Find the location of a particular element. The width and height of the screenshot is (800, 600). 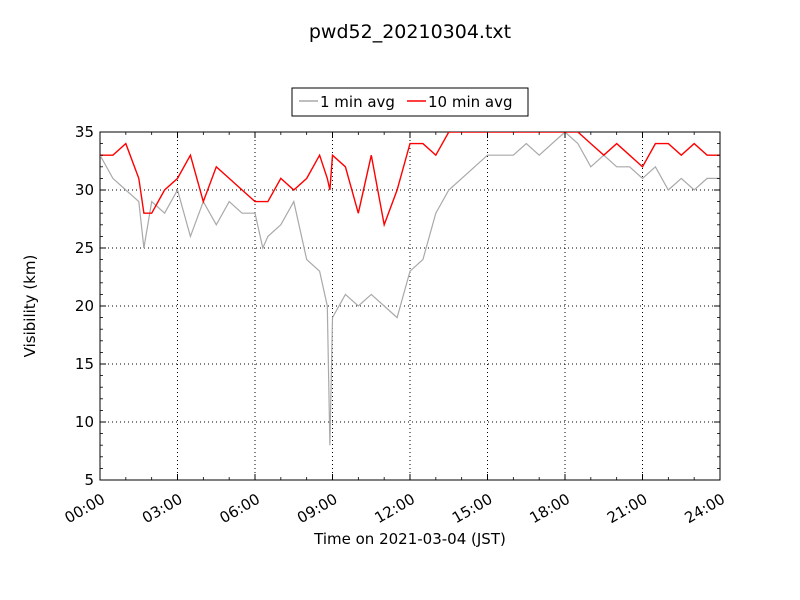

y-axis-label: Visibility (km) is located at coordinates (30, 306).